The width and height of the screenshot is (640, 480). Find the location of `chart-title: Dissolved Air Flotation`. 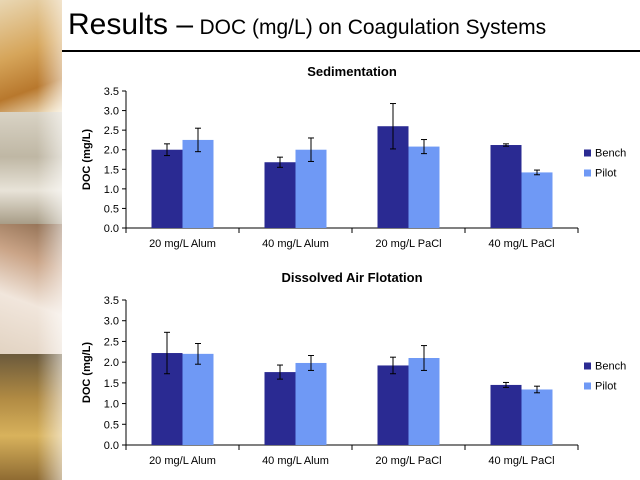

chart-title: Dissolved Air Flotation is located at coordinates (351, 277).